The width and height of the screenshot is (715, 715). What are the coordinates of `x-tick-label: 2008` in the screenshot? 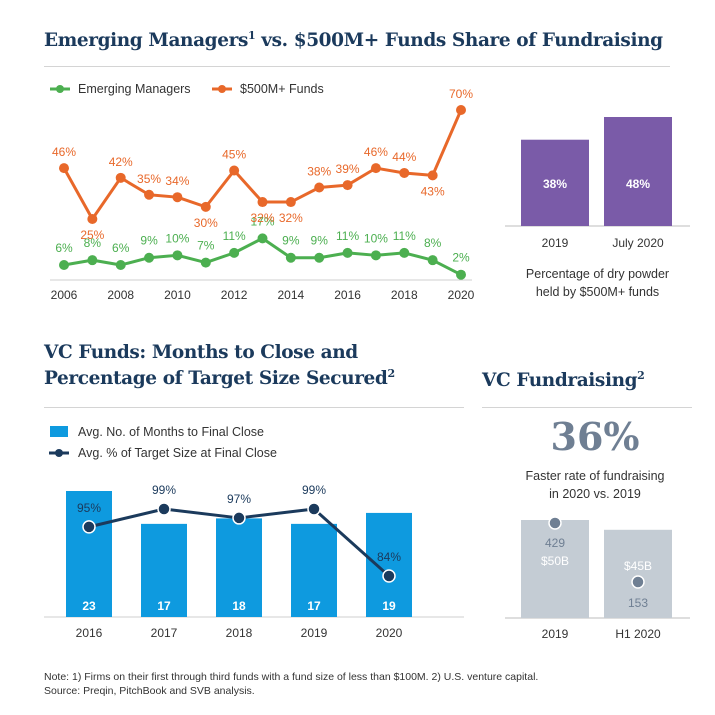 It's located at (120, 295).